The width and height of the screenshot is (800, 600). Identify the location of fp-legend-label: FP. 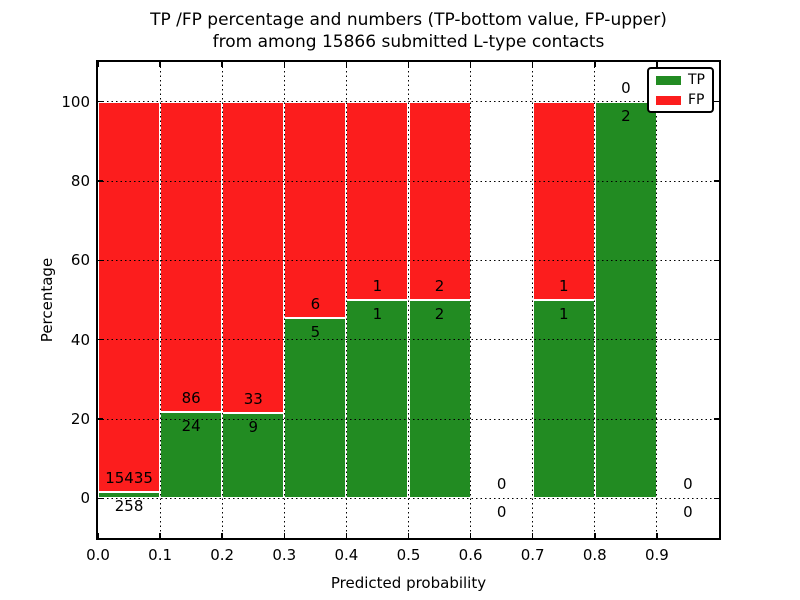
(696, 100).